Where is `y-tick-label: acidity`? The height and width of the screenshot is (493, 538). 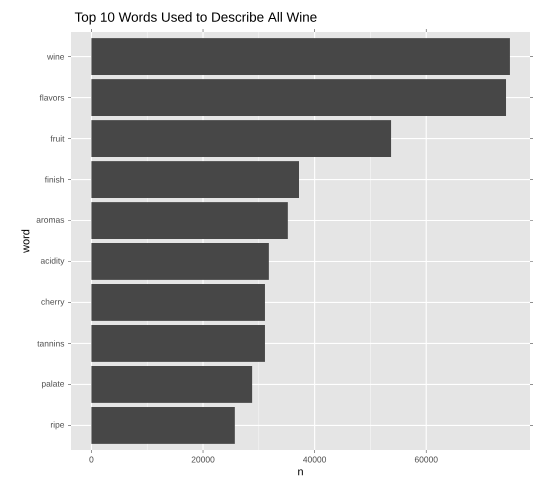
y-tick-label: acidity is located at coordinates (52, 262).